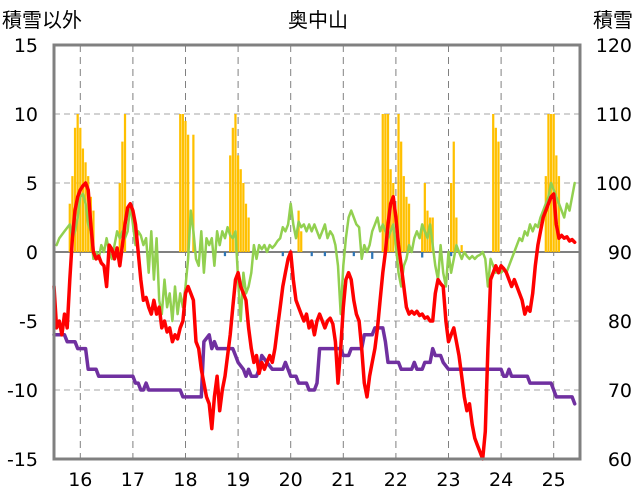 The height and width of the screenshot is (501, 636). Describe the element at coordinates (133, 480) in the screenshot. I see `x-tick-label: 17` at that location.